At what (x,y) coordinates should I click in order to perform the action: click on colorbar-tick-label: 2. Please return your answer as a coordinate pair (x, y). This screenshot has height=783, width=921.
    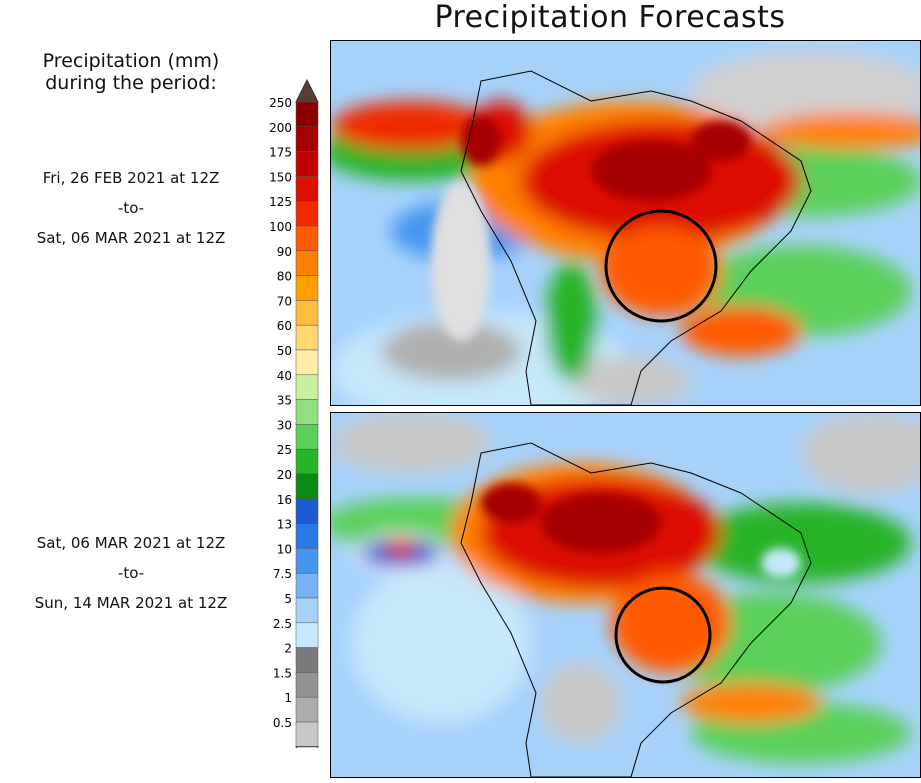
    Looking at the image, I should click on (288, 649).